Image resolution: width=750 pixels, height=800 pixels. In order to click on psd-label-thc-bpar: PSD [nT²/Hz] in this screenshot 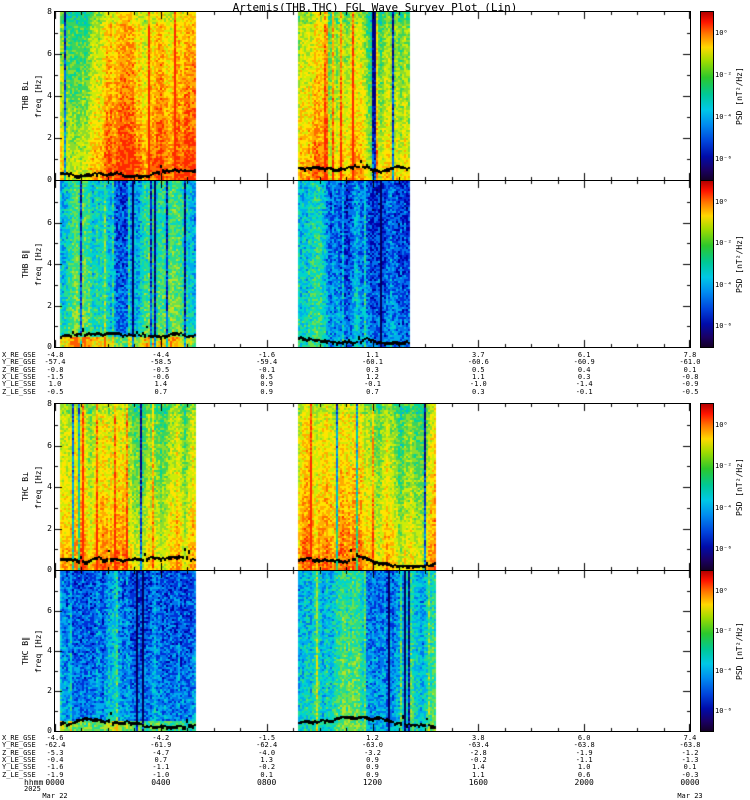, I will do `click(739, 651)`.